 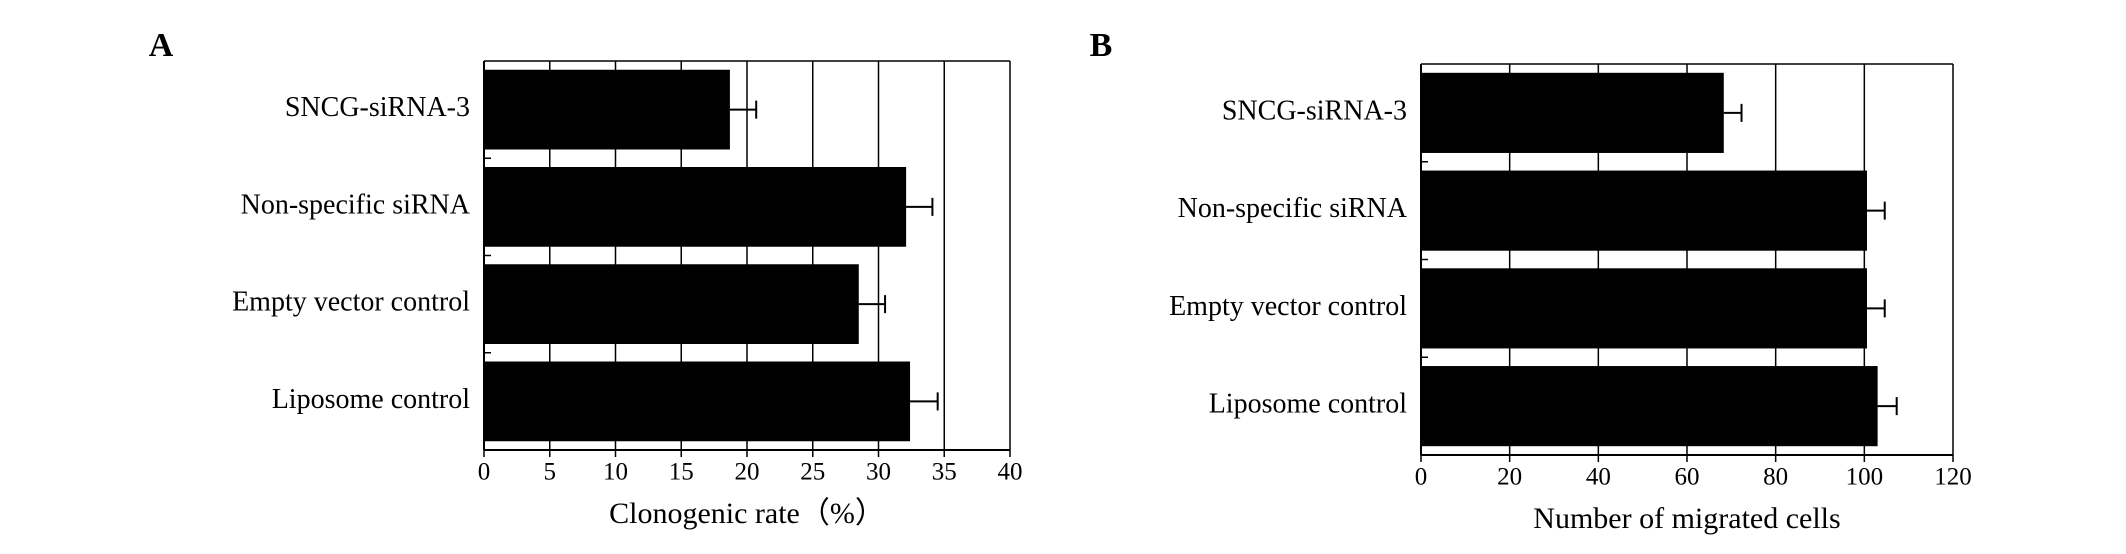 What do you see at coordinates (878, 472) in the screenshot?
I see `x-tick-label: 30` at bounding box center [878, 472].